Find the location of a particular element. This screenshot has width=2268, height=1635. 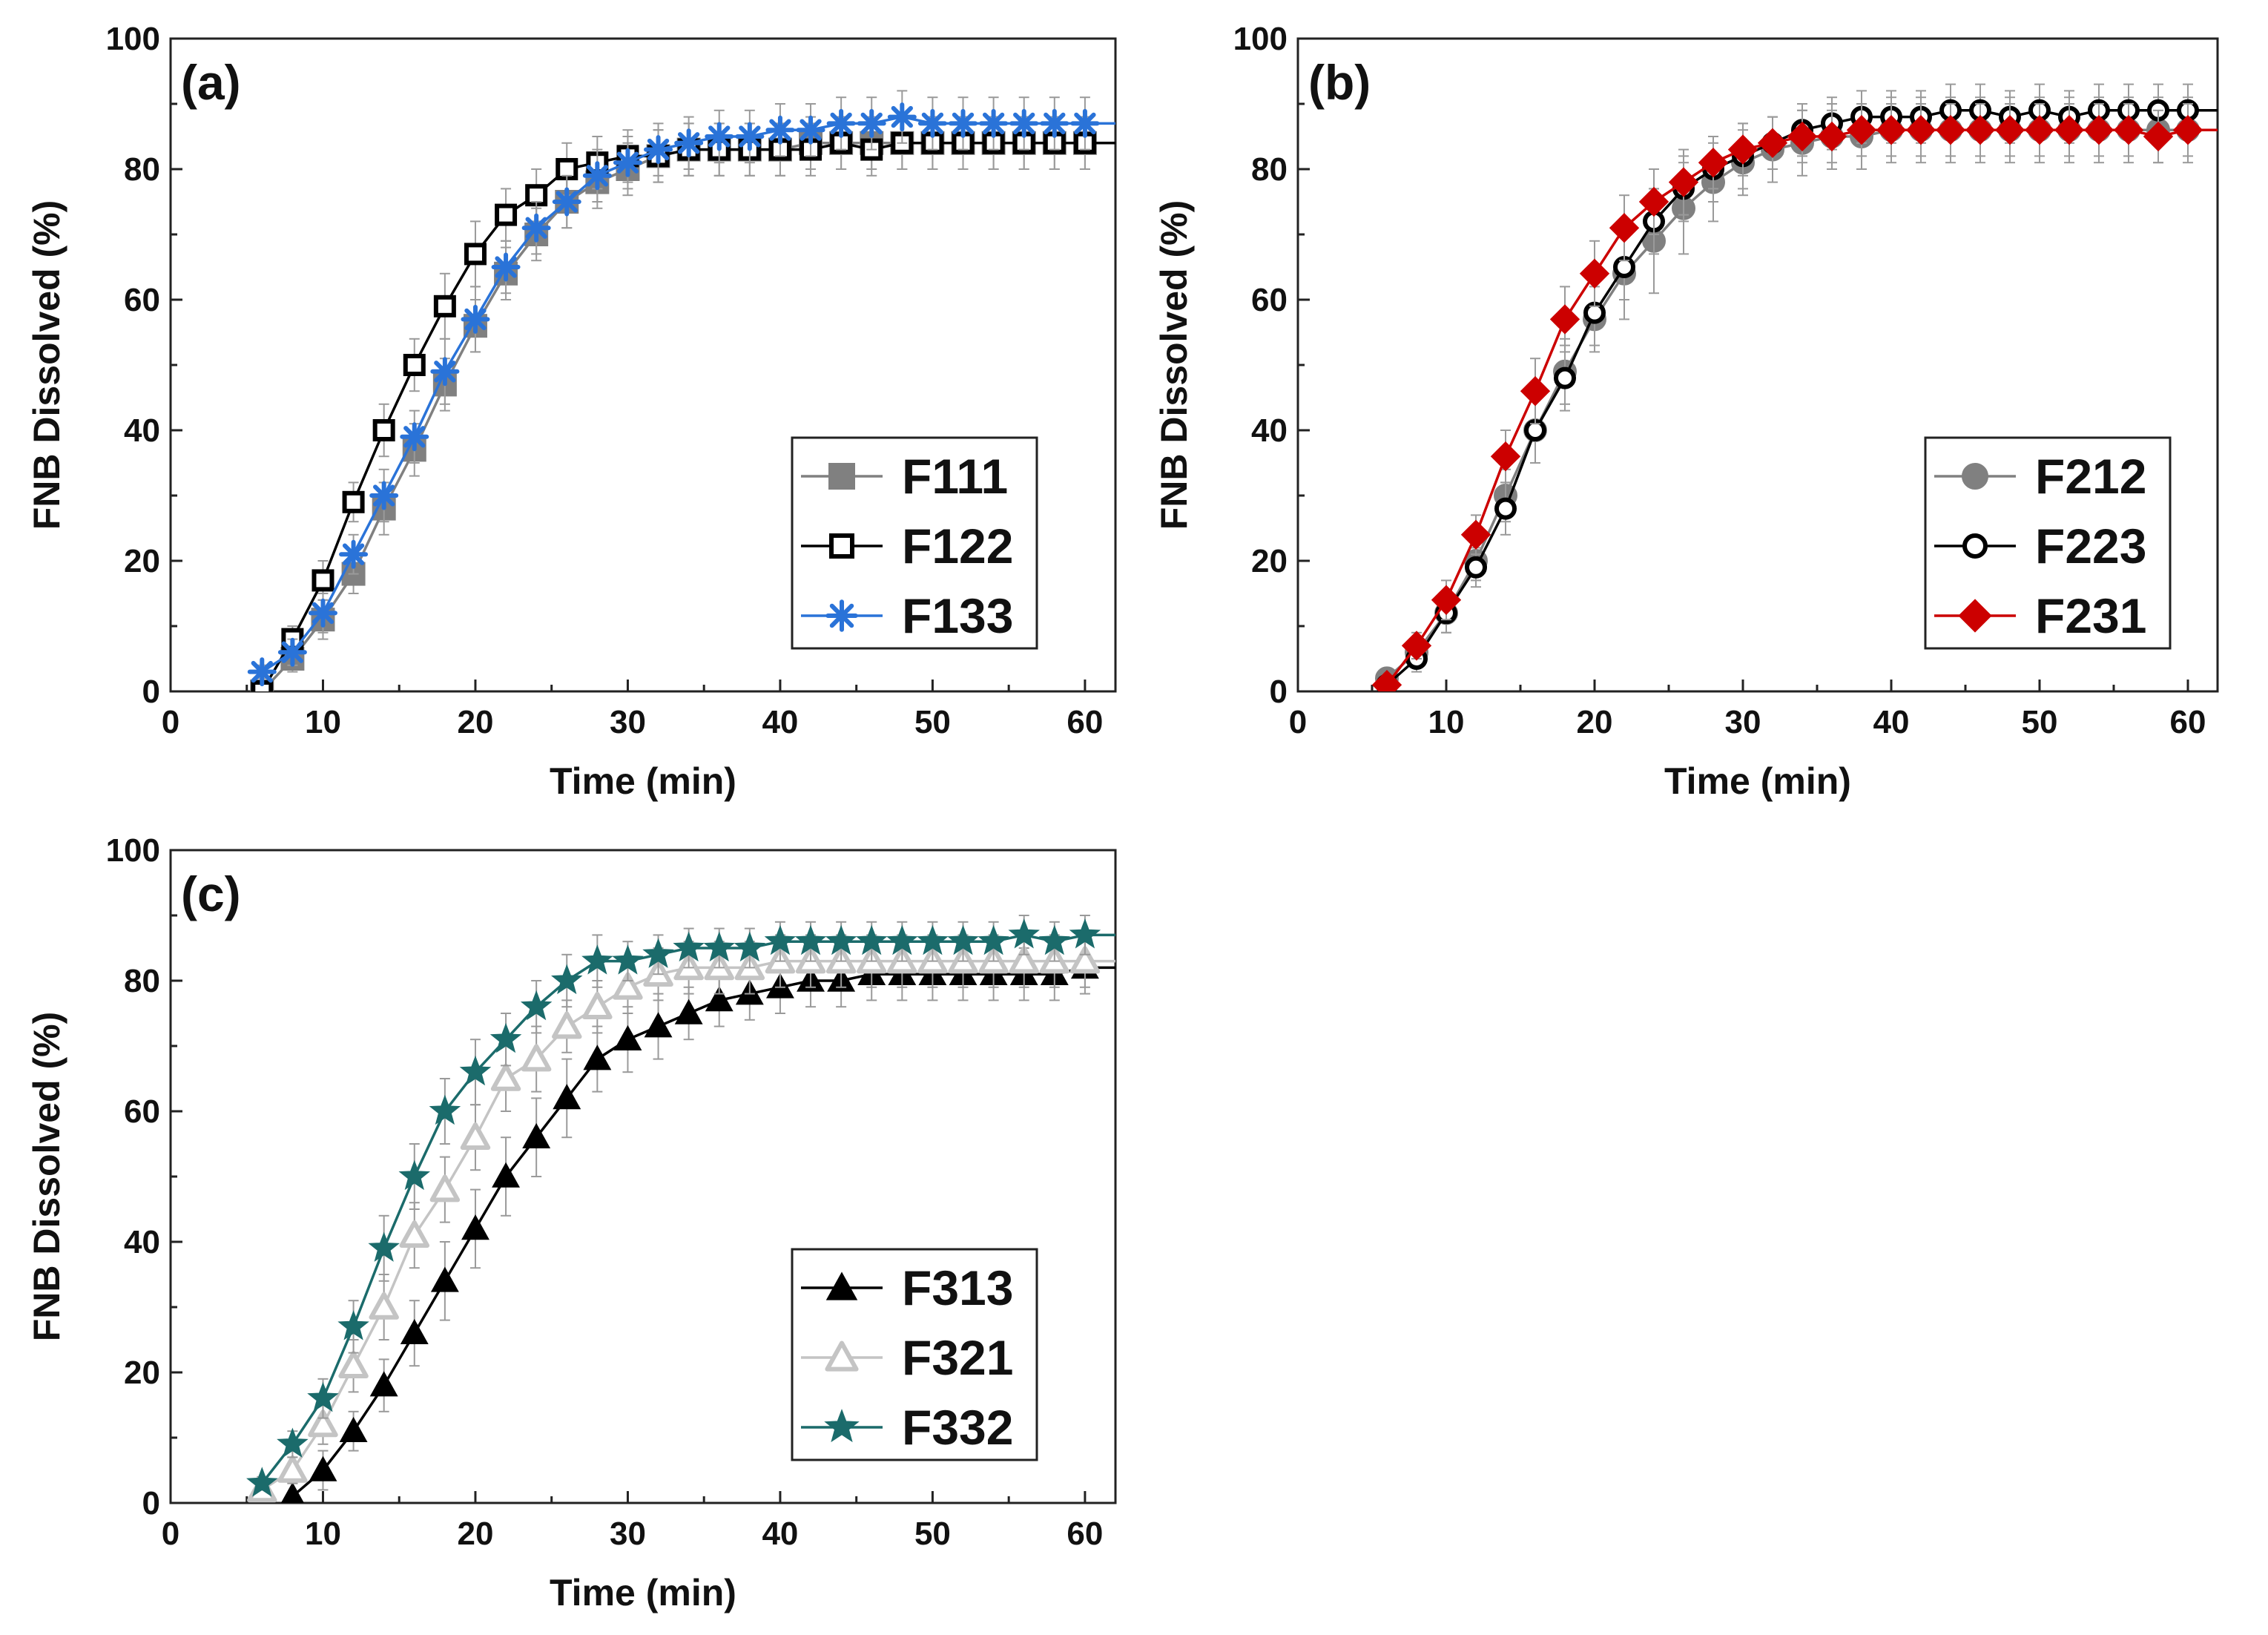

legend-item-F321: F321 is located at coordinates (907, 1357).